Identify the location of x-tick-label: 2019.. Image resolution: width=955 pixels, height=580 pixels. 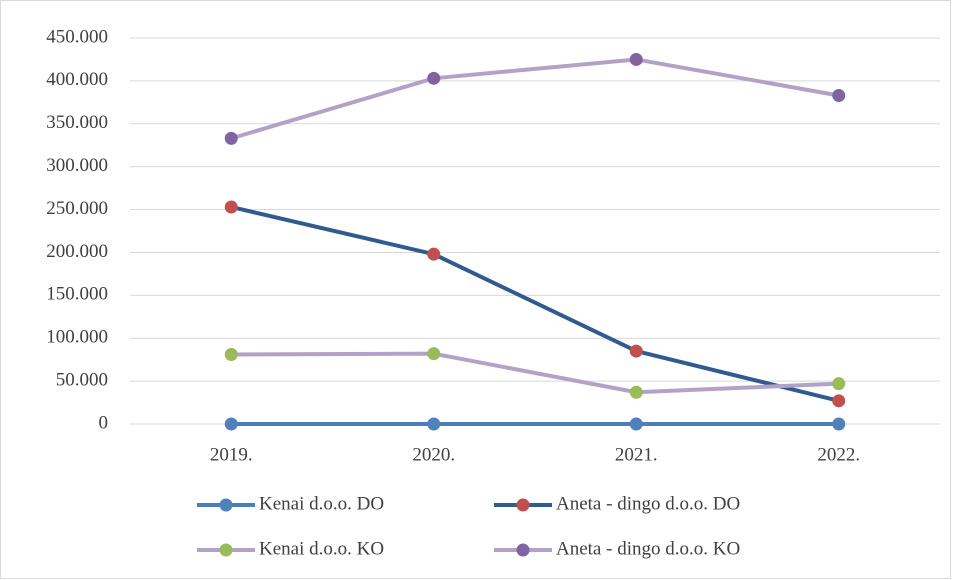
(231, 454).